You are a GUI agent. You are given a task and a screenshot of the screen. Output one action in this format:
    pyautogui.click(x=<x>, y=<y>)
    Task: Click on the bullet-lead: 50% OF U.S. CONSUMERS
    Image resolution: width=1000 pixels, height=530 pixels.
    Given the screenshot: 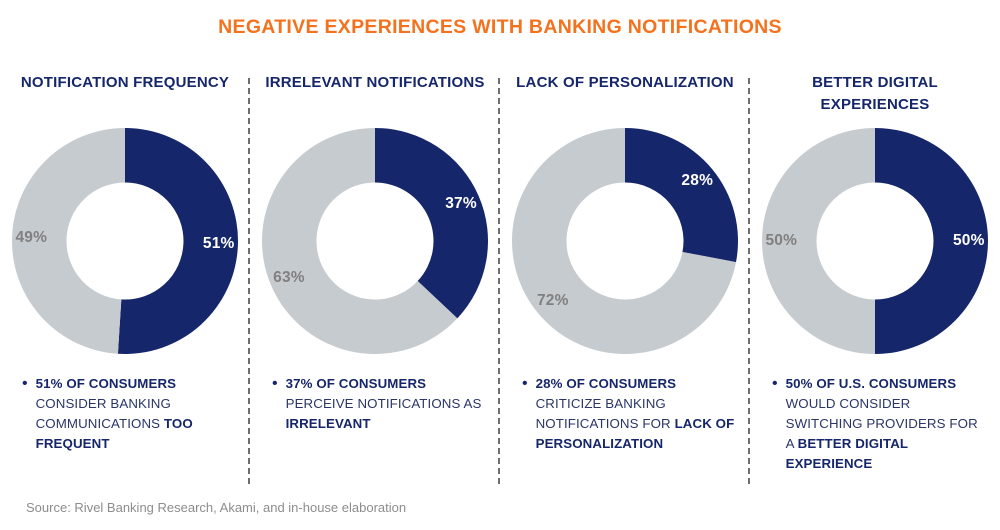 What is the action you would take?
    pyautogui.click(x=871, y=383)
    